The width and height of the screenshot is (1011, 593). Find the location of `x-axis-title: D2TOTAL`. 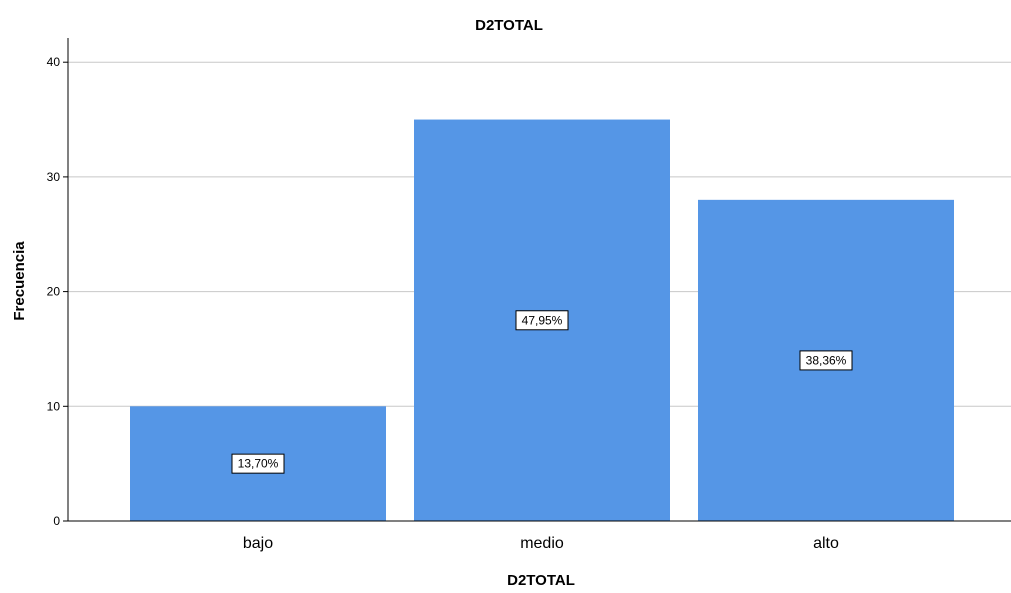

x-axis-title: D2TOTAL is located at coordinates (541, 580).